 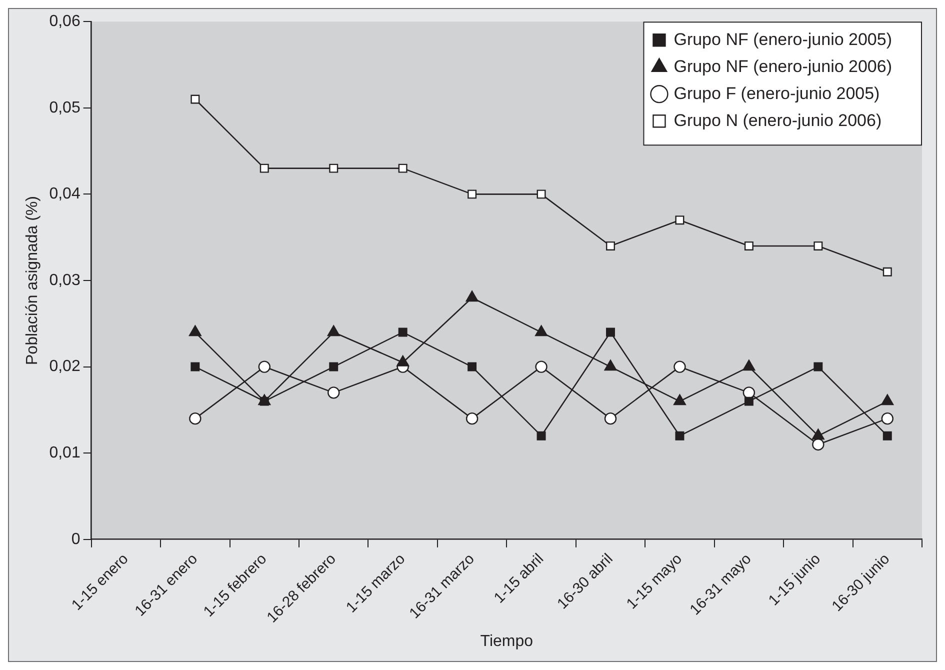 I want to click on y-tick-label: 0,02, so click(x=64, y=367).